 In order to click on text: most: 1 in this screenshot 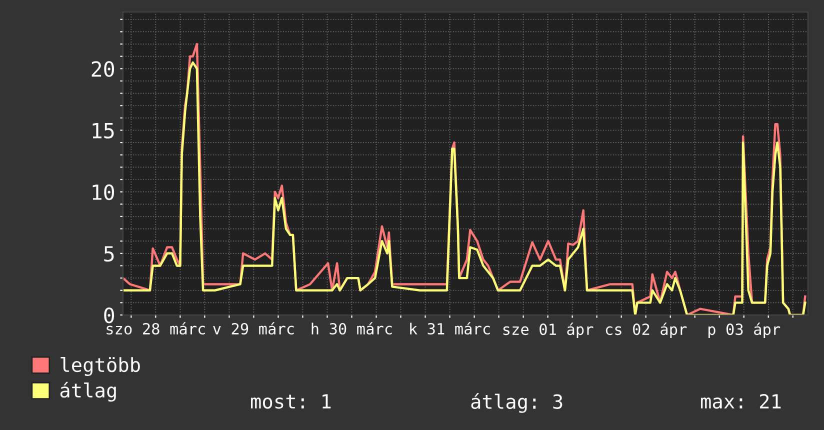, I will do `click(291, 401)`.